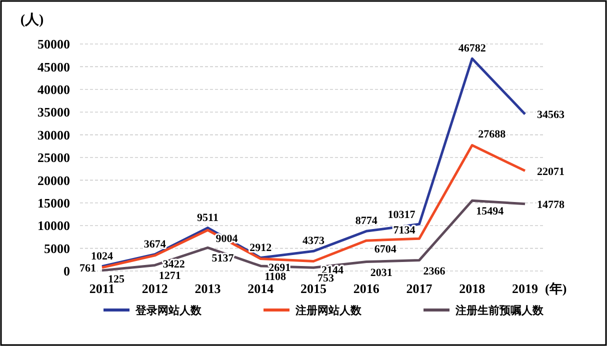 The image size is (607, 346). I want to click on y-tick-label: 20000, so click(54, 180).